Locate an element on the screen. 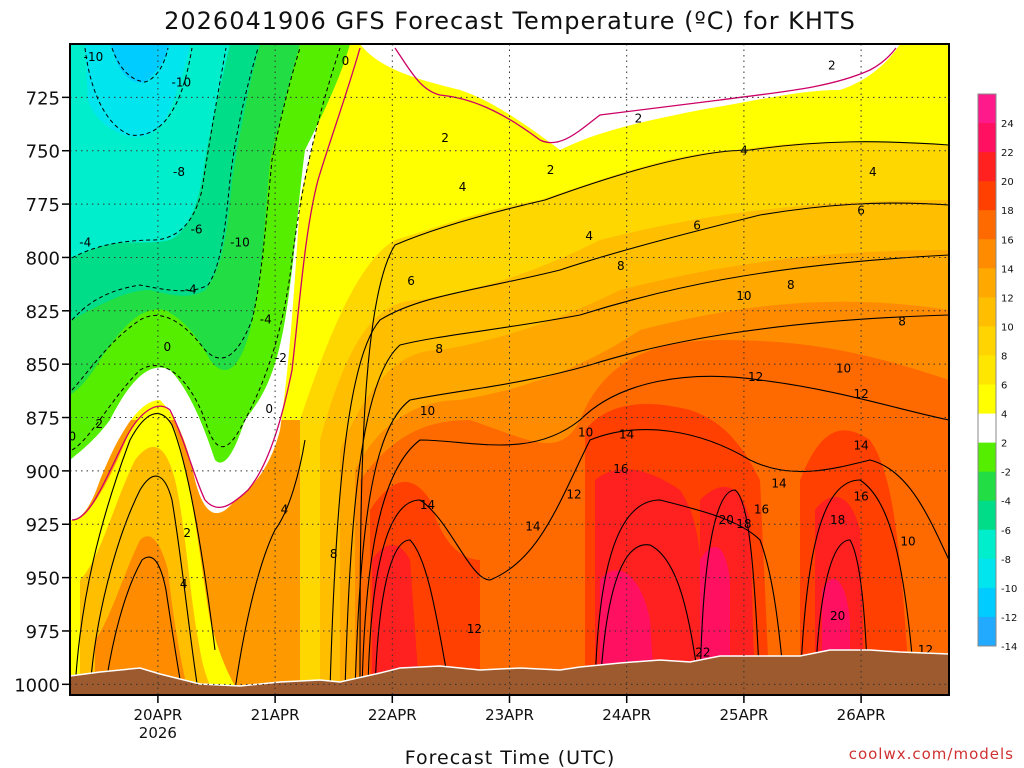  colorbar-label: -10 is located at coordinates (1009, 589).